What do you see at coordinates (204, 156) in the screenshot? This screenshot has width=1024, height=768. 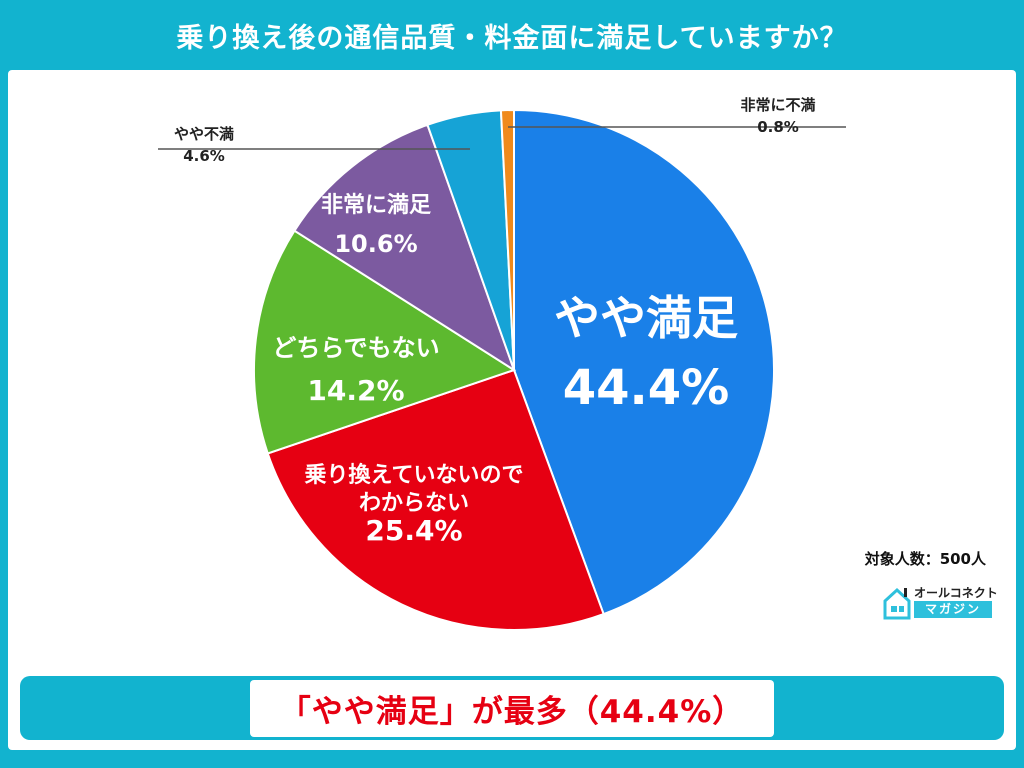 I see `slice-value-5: 4.6%` at bounding box center [204, 156].